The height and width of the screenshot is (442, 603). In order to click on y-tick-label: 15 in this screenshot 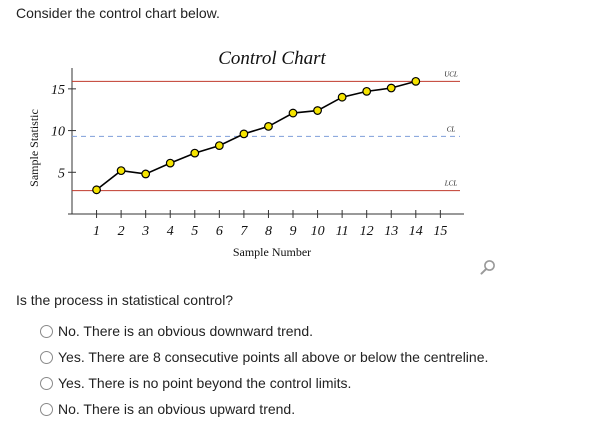, I will do `click(58, 90)`.